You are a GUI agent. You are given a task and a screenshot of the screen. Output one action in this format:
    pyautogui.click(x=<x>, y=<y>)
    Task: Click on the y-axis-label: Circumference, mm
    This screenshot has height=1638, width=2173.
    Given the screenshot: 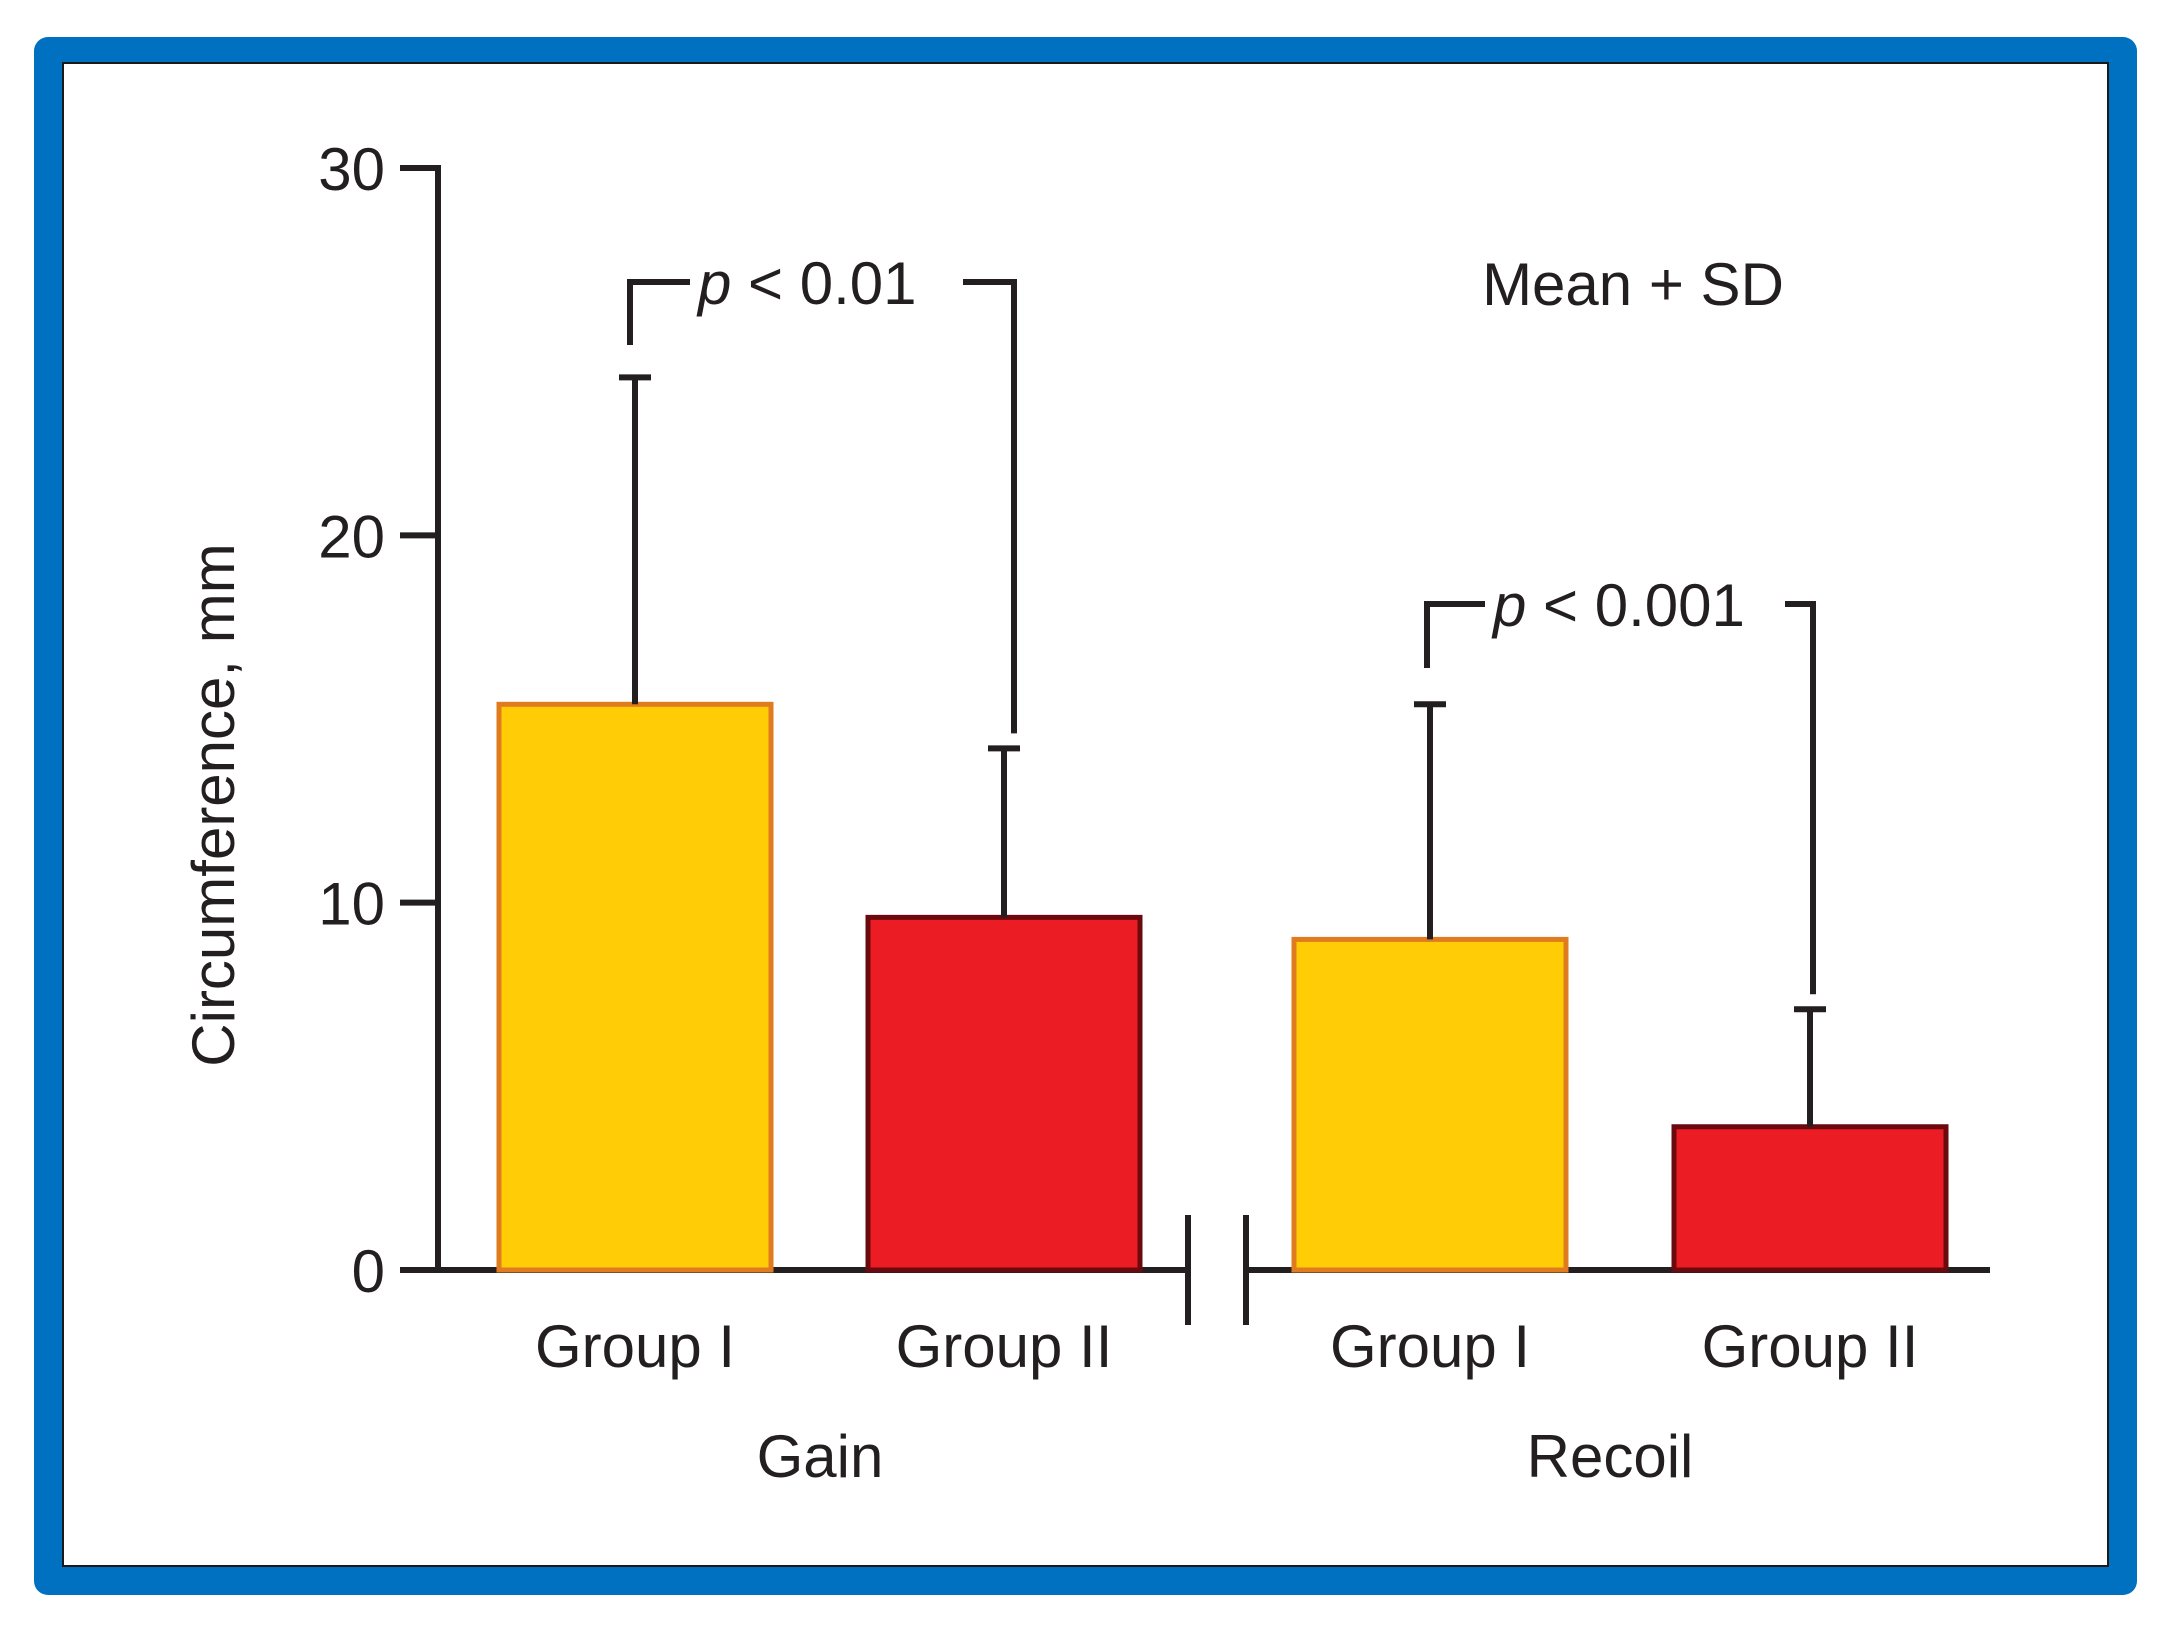 What is the action you would take?
    pyautogui.click(x=213, y=804)
    